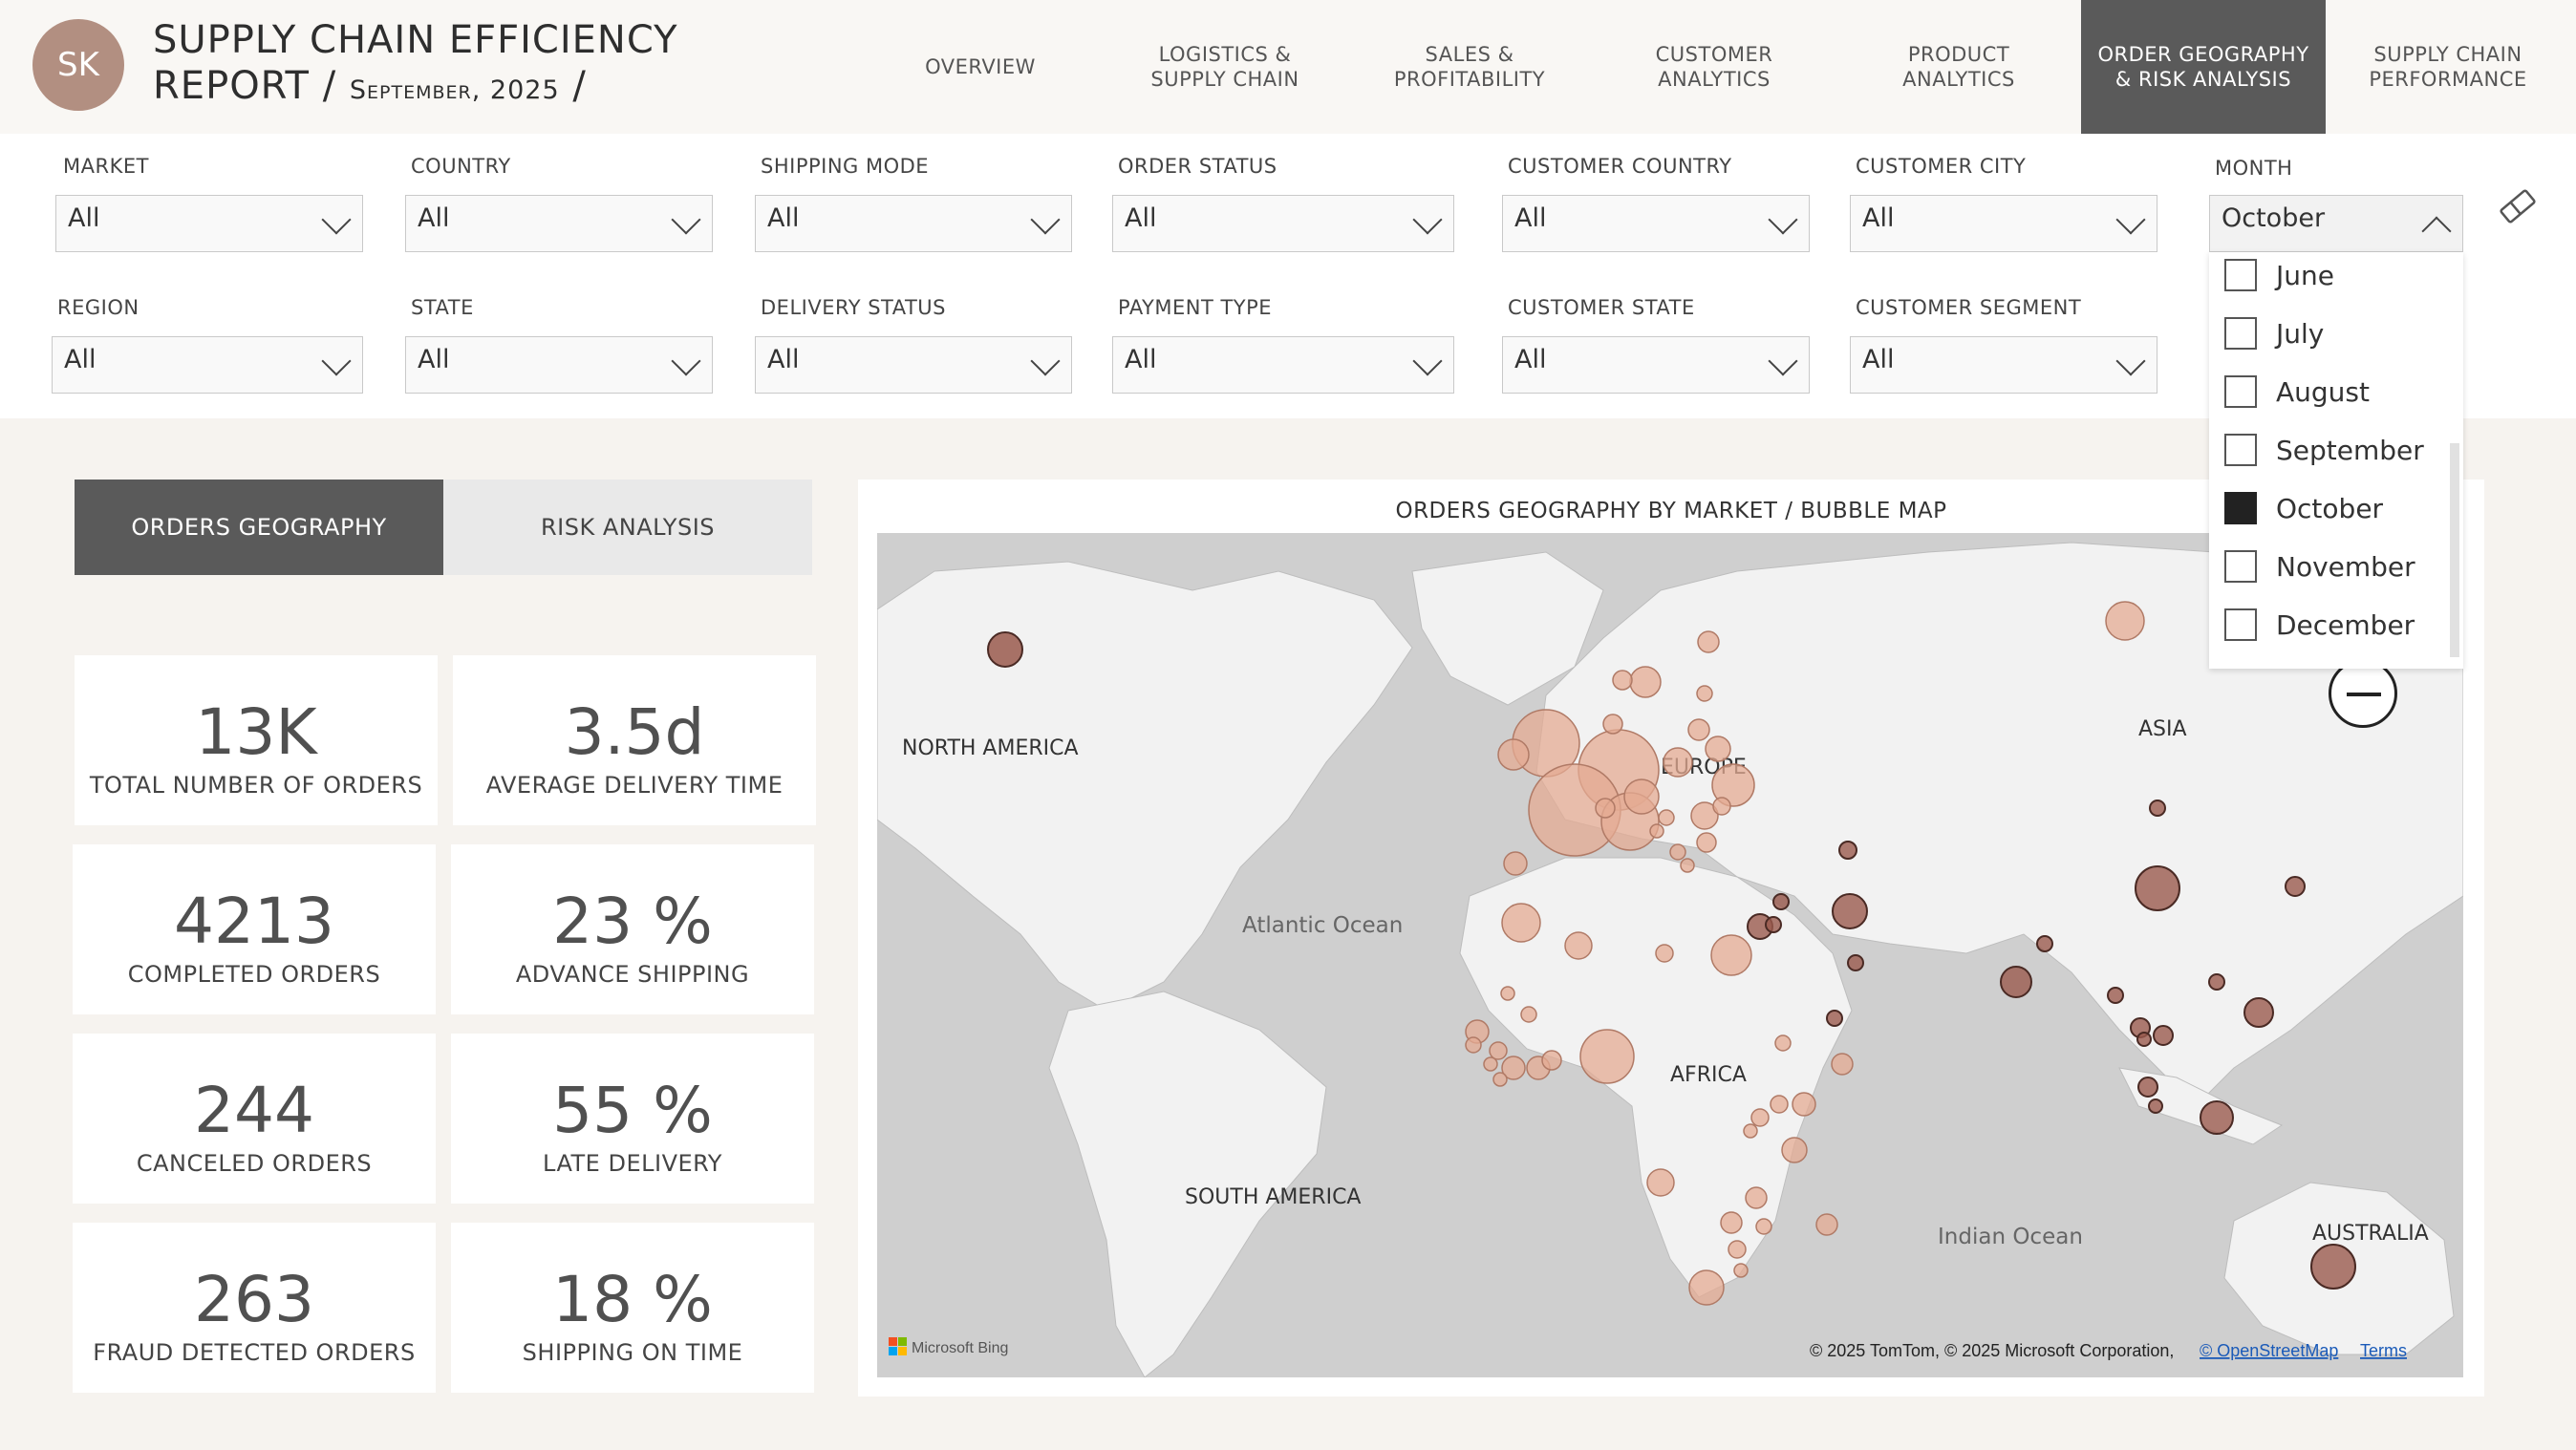 This screenshot has height=1450, width=2576. Describe the element at coordinates (559, 223) in the screenshot. I see `country-filter: All` at that location.